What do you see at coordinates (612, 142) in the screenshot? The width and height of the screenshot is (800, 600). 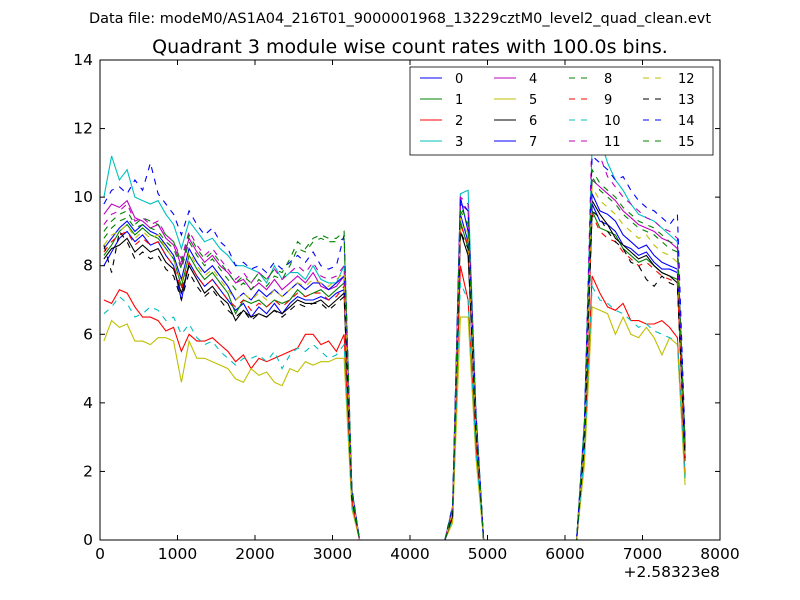 I see `legend-label-11: 11` at bounding box center [612, 142].